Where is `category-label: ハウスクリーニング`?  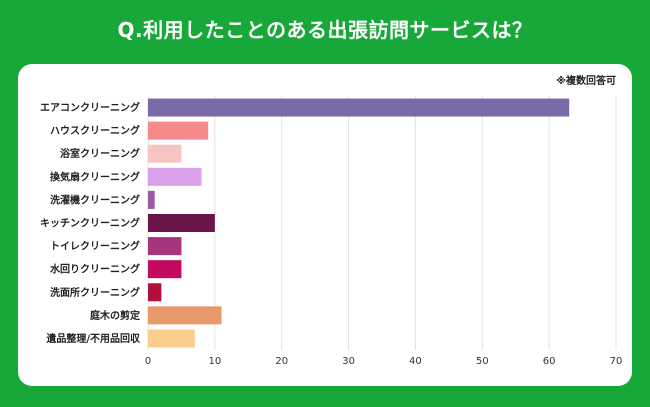
category-label: ハウスクリーニング is located at coordinates (95, 130).